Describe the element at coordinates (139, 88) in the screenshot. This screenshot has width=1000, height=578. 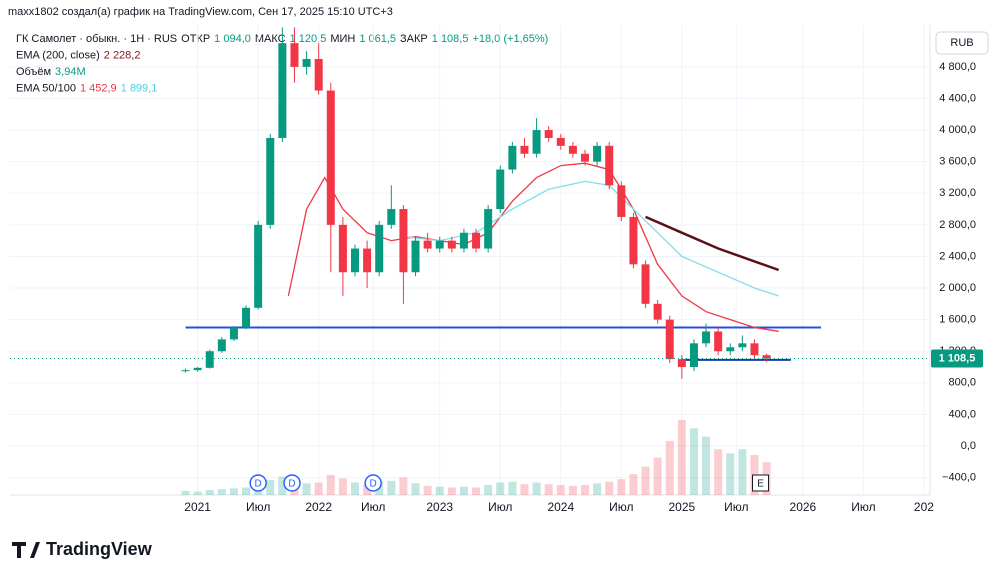
I see `legend-item: 1 899,1` at that location.